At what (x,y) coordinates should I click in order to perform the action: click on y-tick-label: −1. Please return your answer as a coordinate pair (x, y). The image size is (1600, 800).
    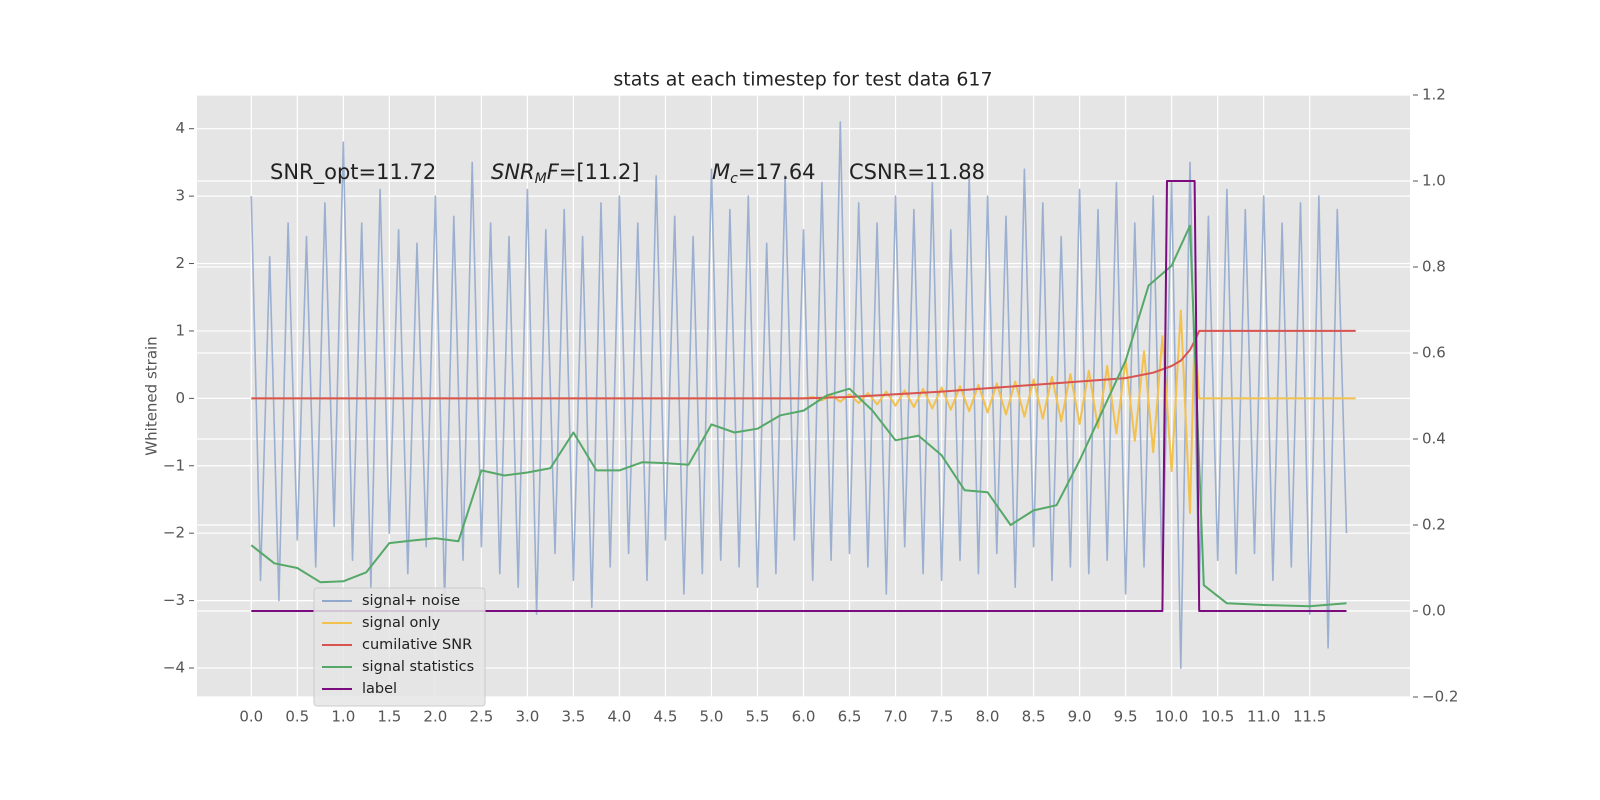
    Looking at the image, I should click on (174, 465).